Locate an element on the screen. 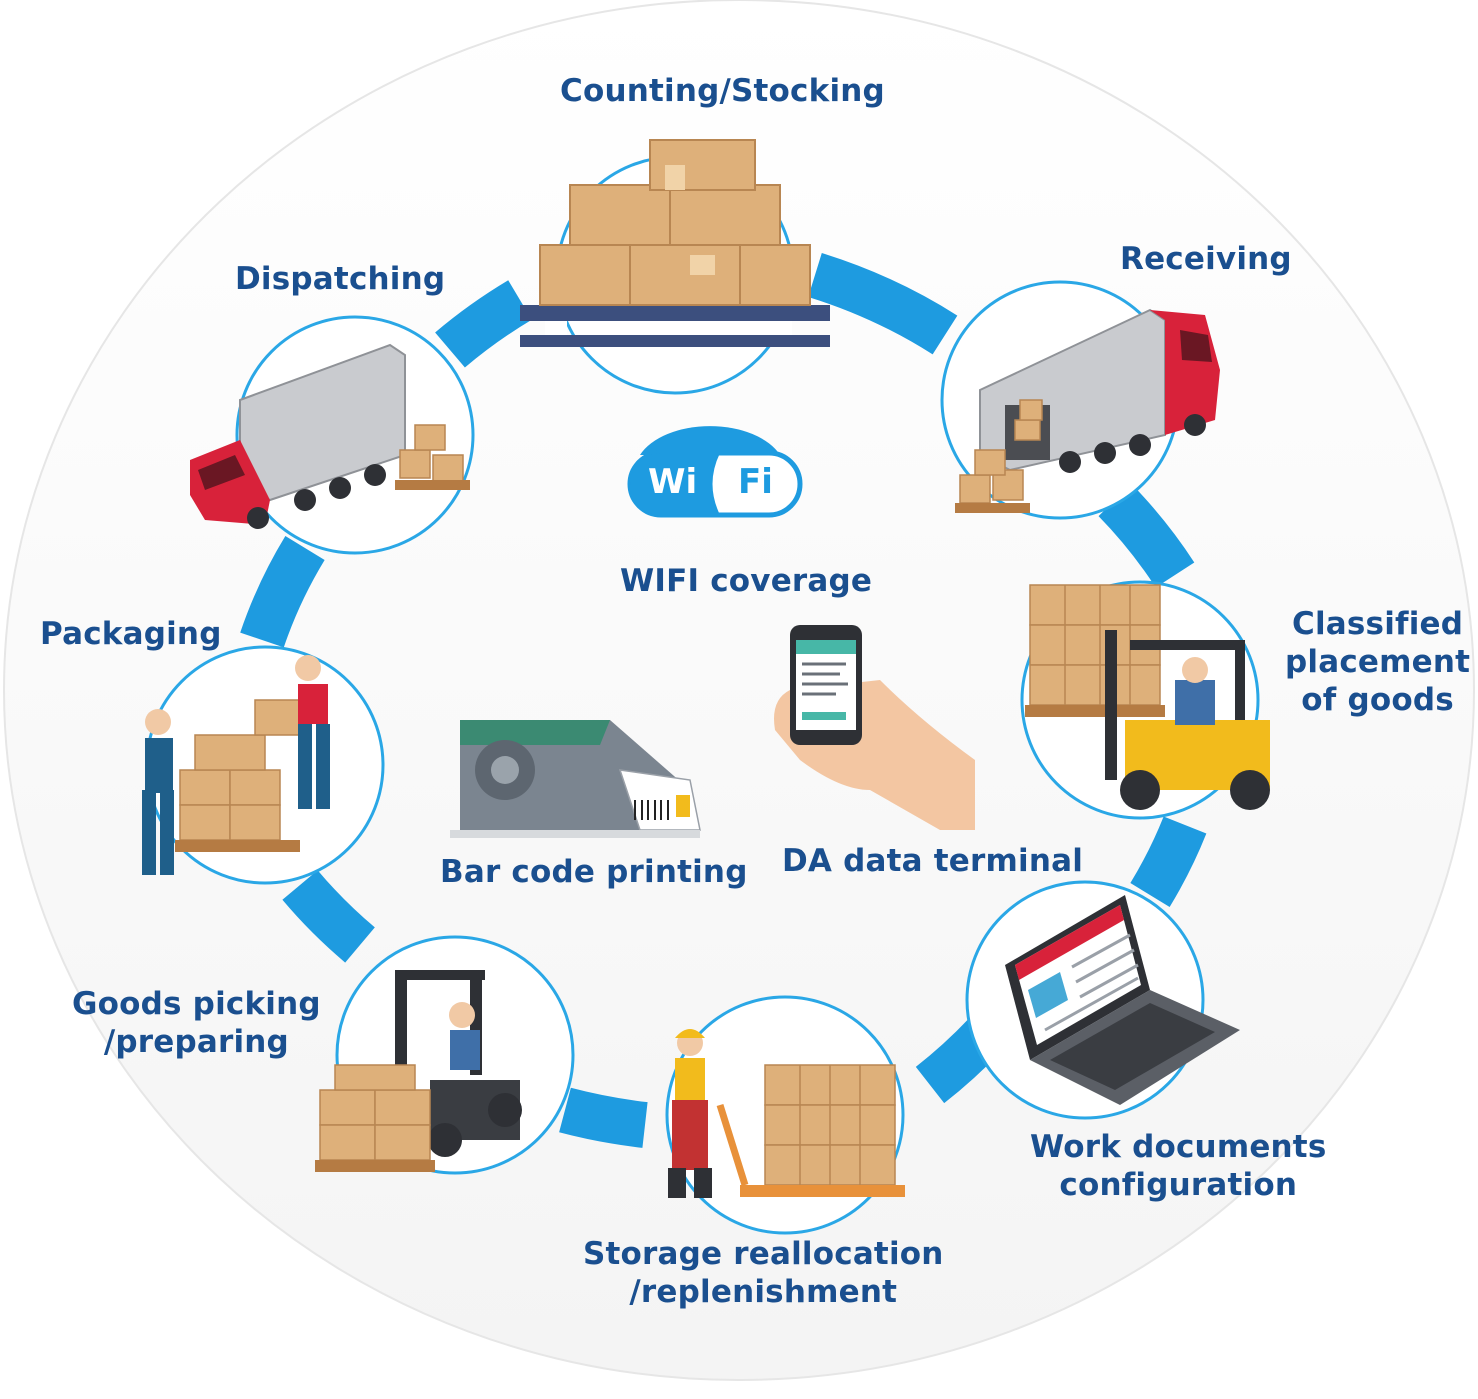 The height and width of the screenshot is (1399, 1478). label-storage-line1: Storage reallocation is located at coordinates (763, 1254).